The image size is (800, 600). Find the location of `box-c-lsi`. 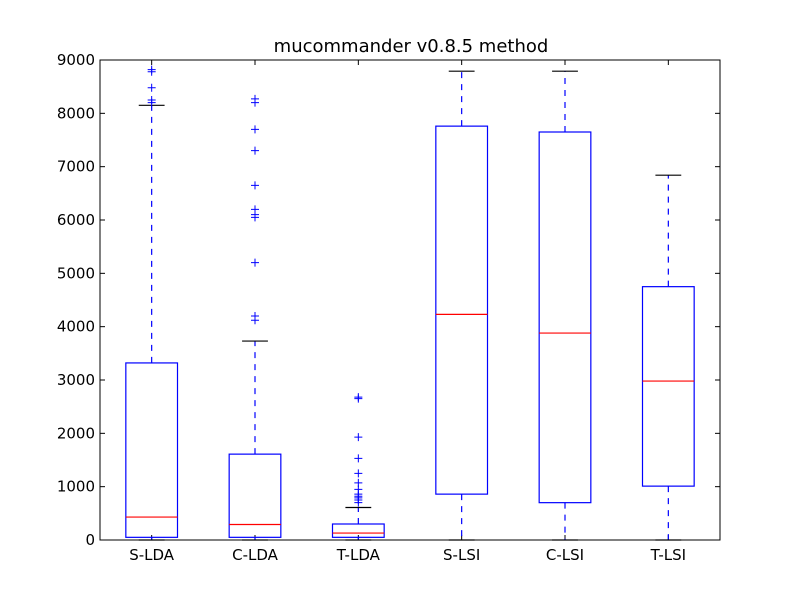

box-c-lsi is located at coordinates (565, 317).